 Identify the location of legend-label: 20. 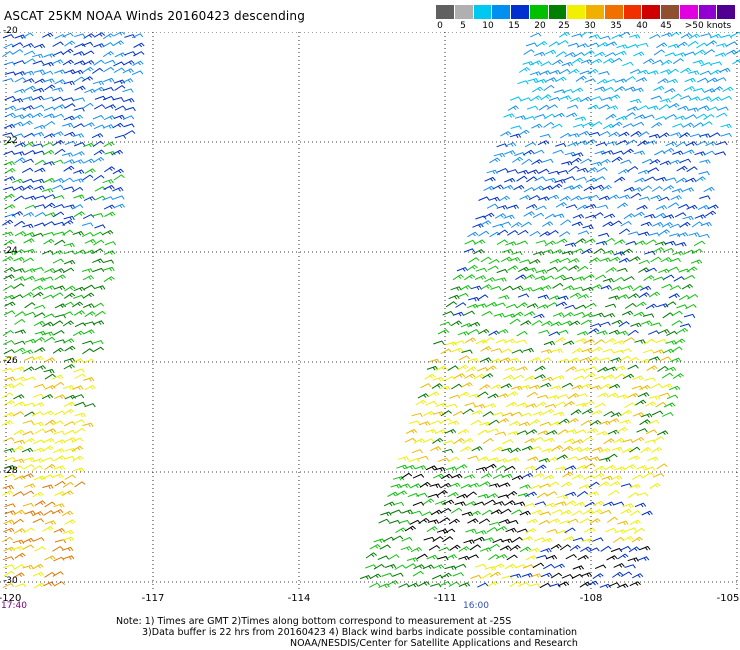
(540, 26).